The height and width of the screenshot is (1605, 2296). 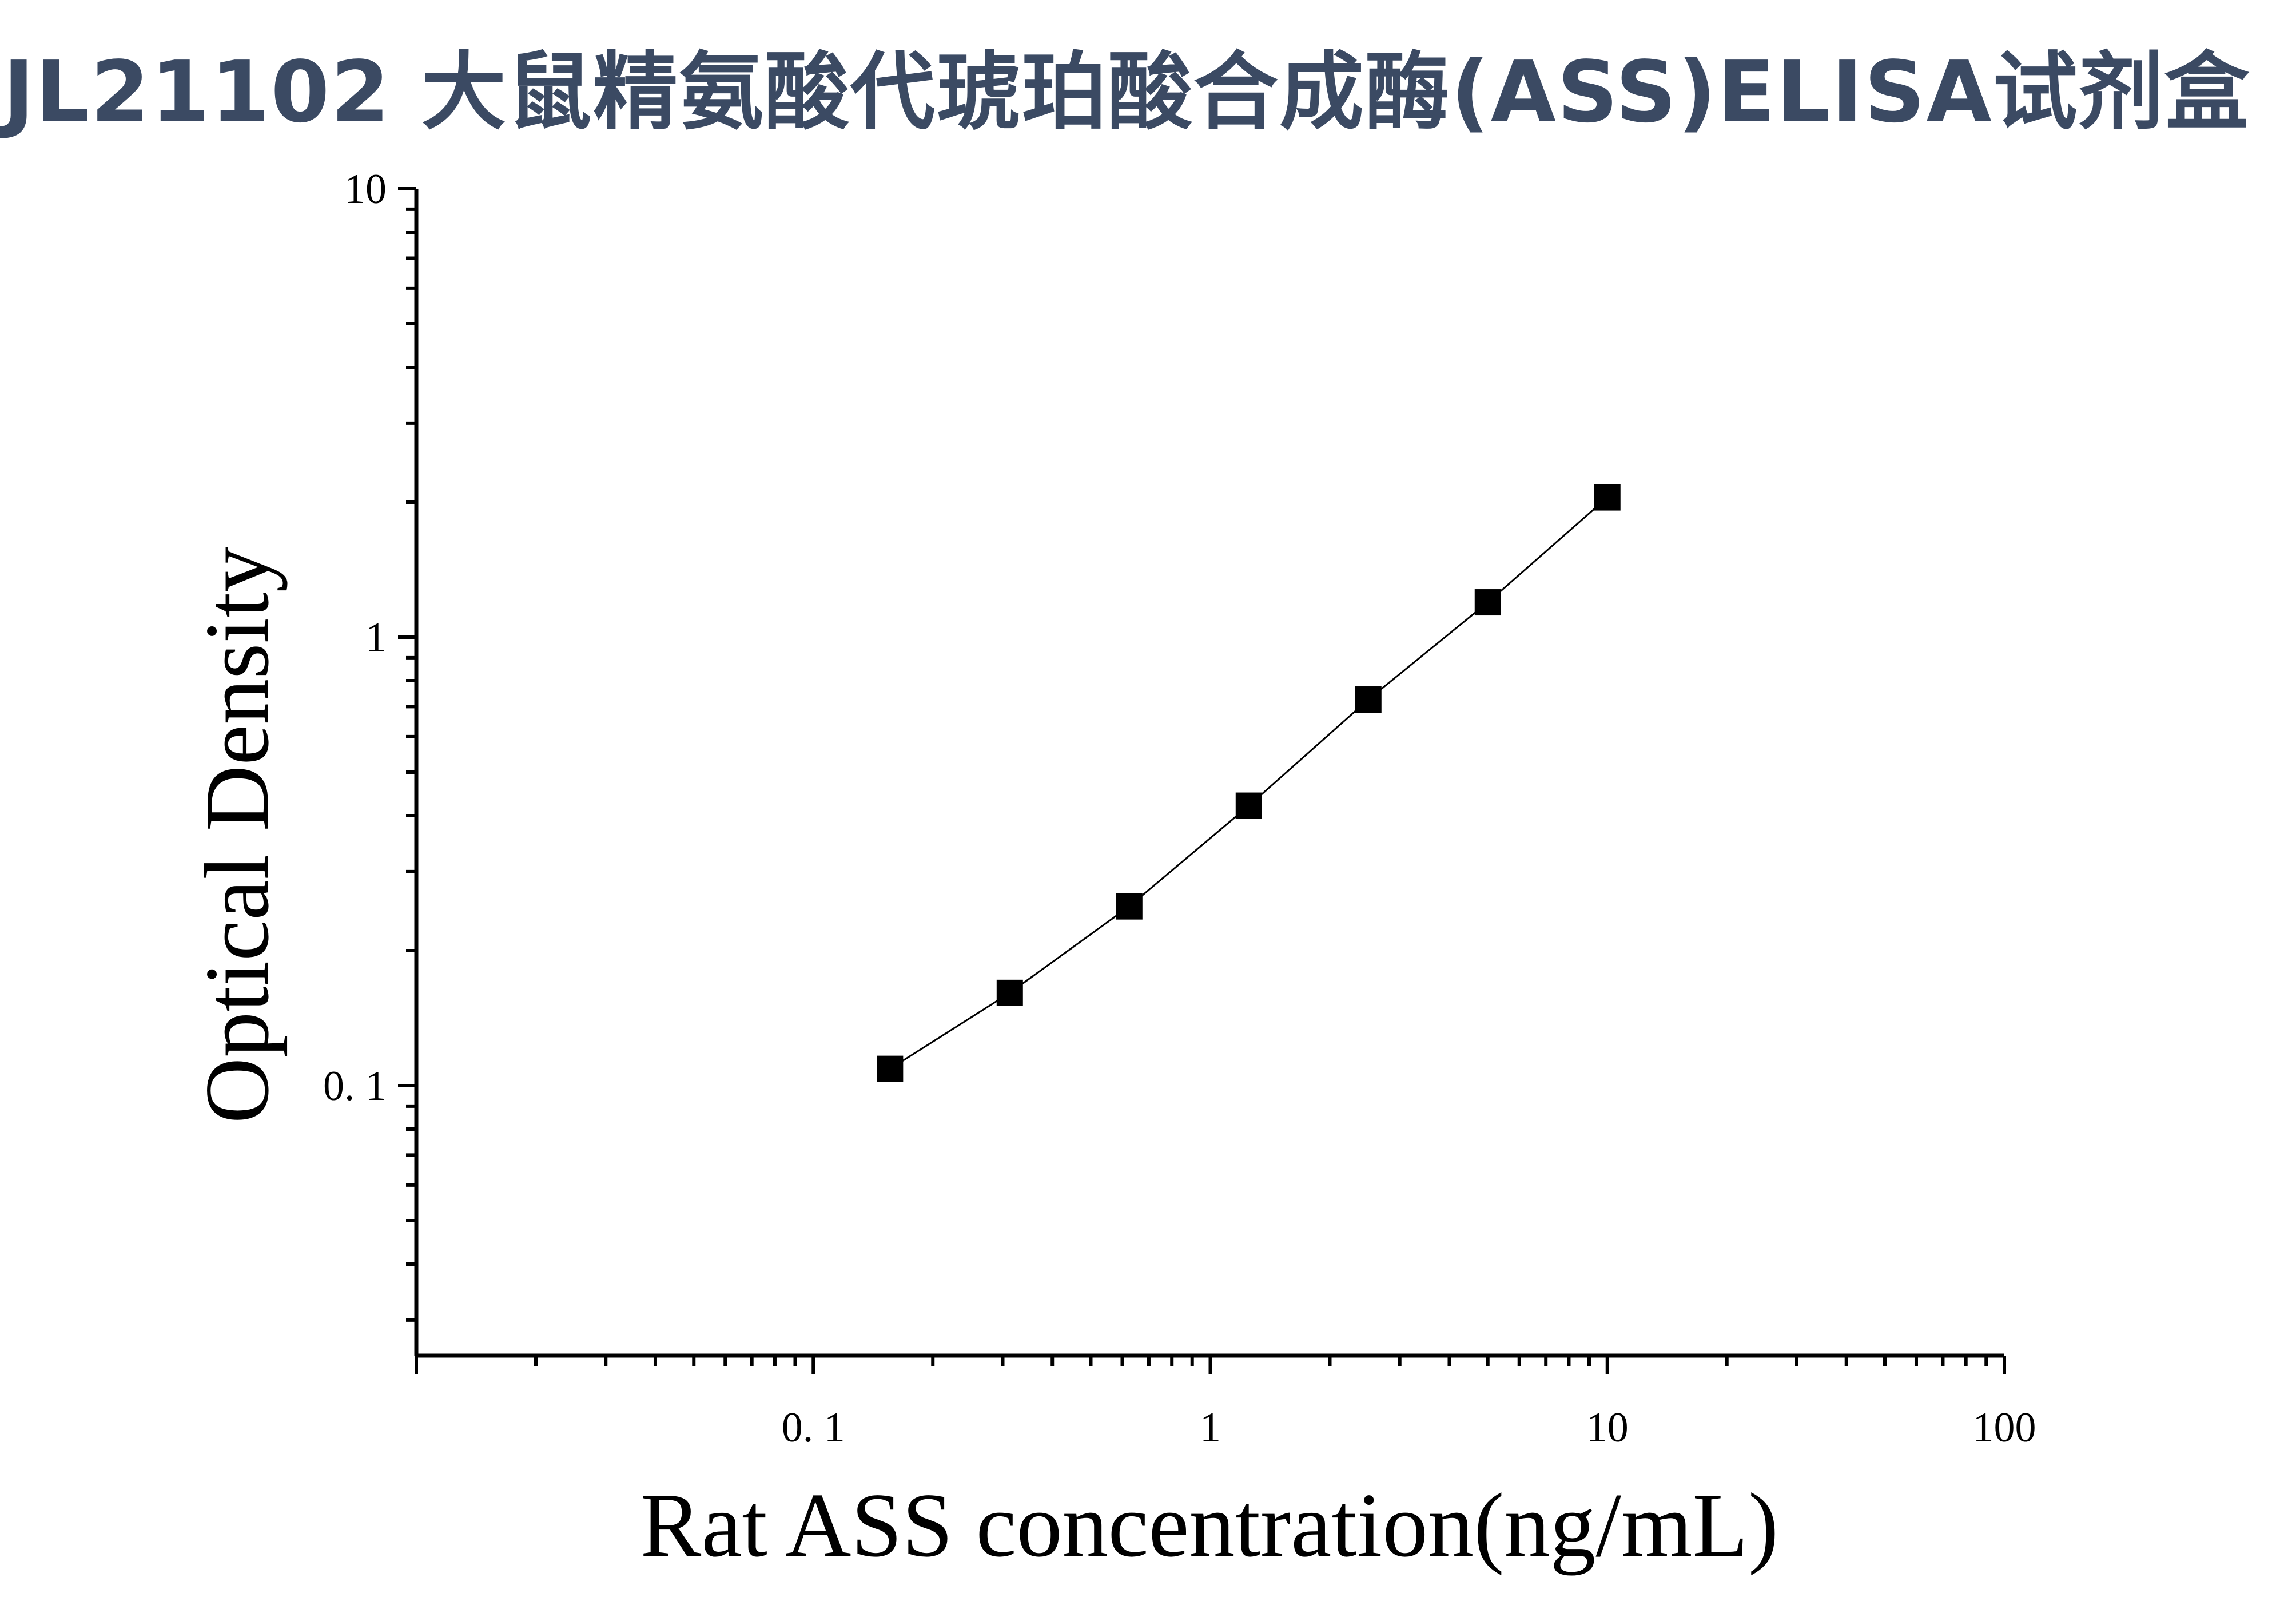 What do you see at coordinates (366, 189) in the screenshot?
I see `y-tick-label: 10` at bounding box center [366, 189].